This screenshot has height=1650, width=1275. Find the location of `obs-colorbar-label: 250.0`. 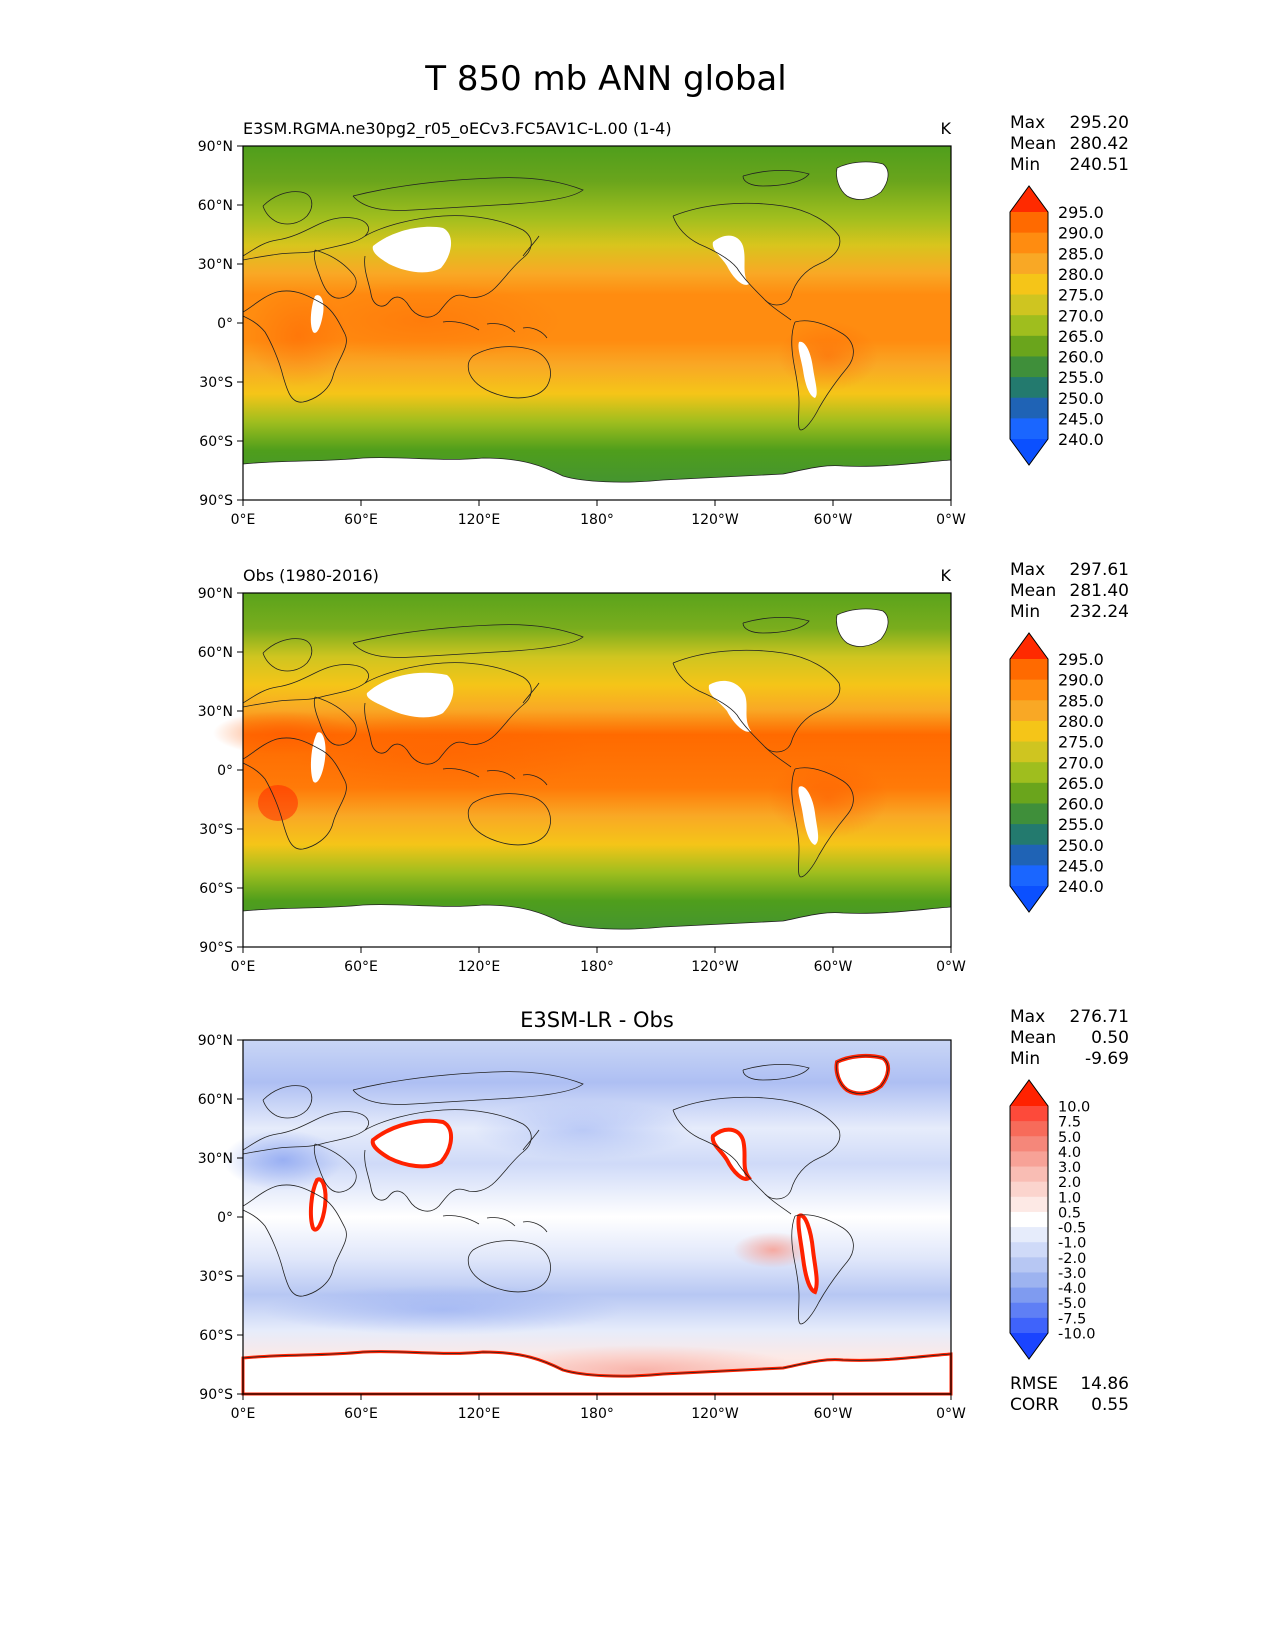

obs-colorbar-label: 250.0 is located at coordinates (1081, 845).